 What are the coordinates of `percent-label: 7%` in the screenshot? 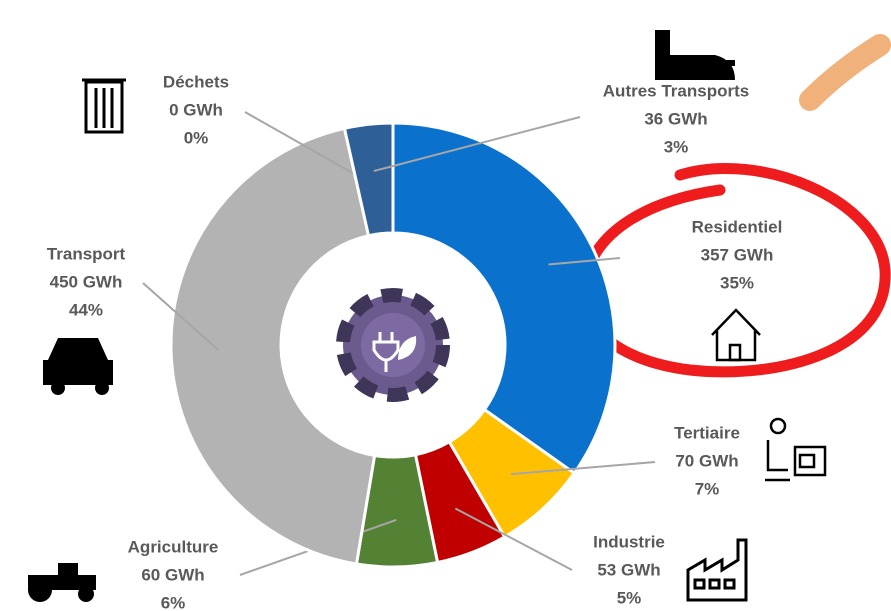 It's located at (707, 488).